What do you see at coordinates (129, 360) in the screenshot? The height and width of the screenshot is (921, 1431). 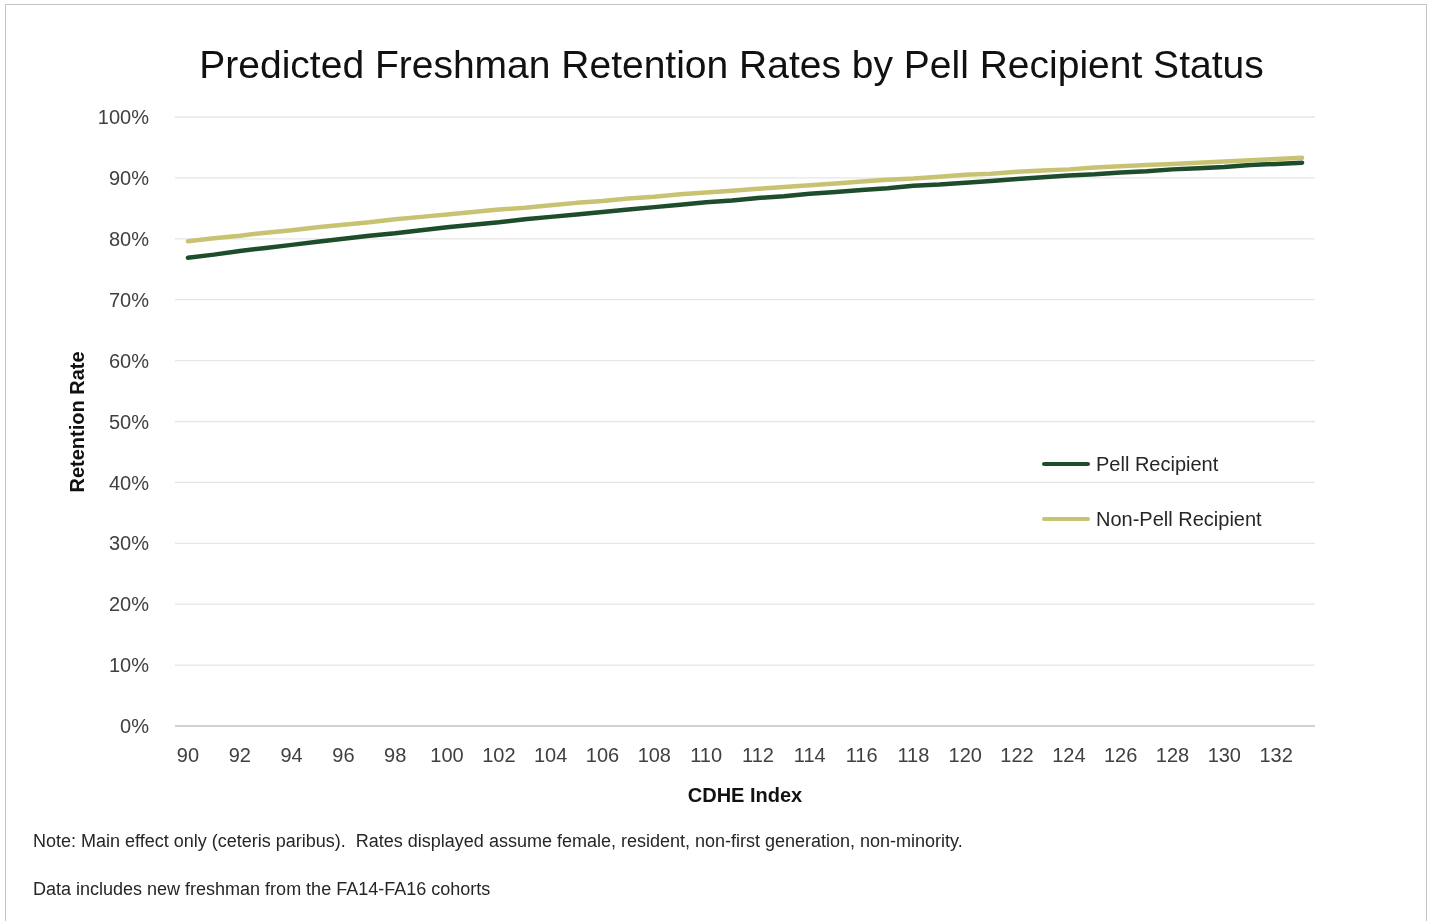 I see `y-tick-label: 60%` at bounding box center [129, 360].